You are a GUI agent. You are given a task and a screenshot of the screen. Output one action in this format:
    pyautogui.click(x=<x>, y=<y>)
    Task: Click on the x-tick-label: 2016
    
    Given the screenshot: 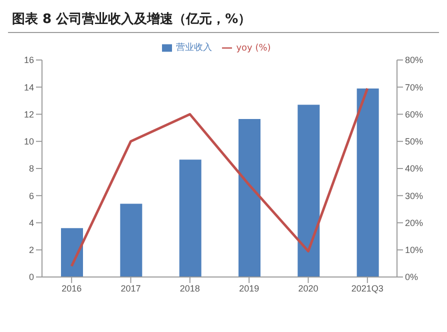 What is the action you would take?
    pyautogui.click(x=72, y=288)
    